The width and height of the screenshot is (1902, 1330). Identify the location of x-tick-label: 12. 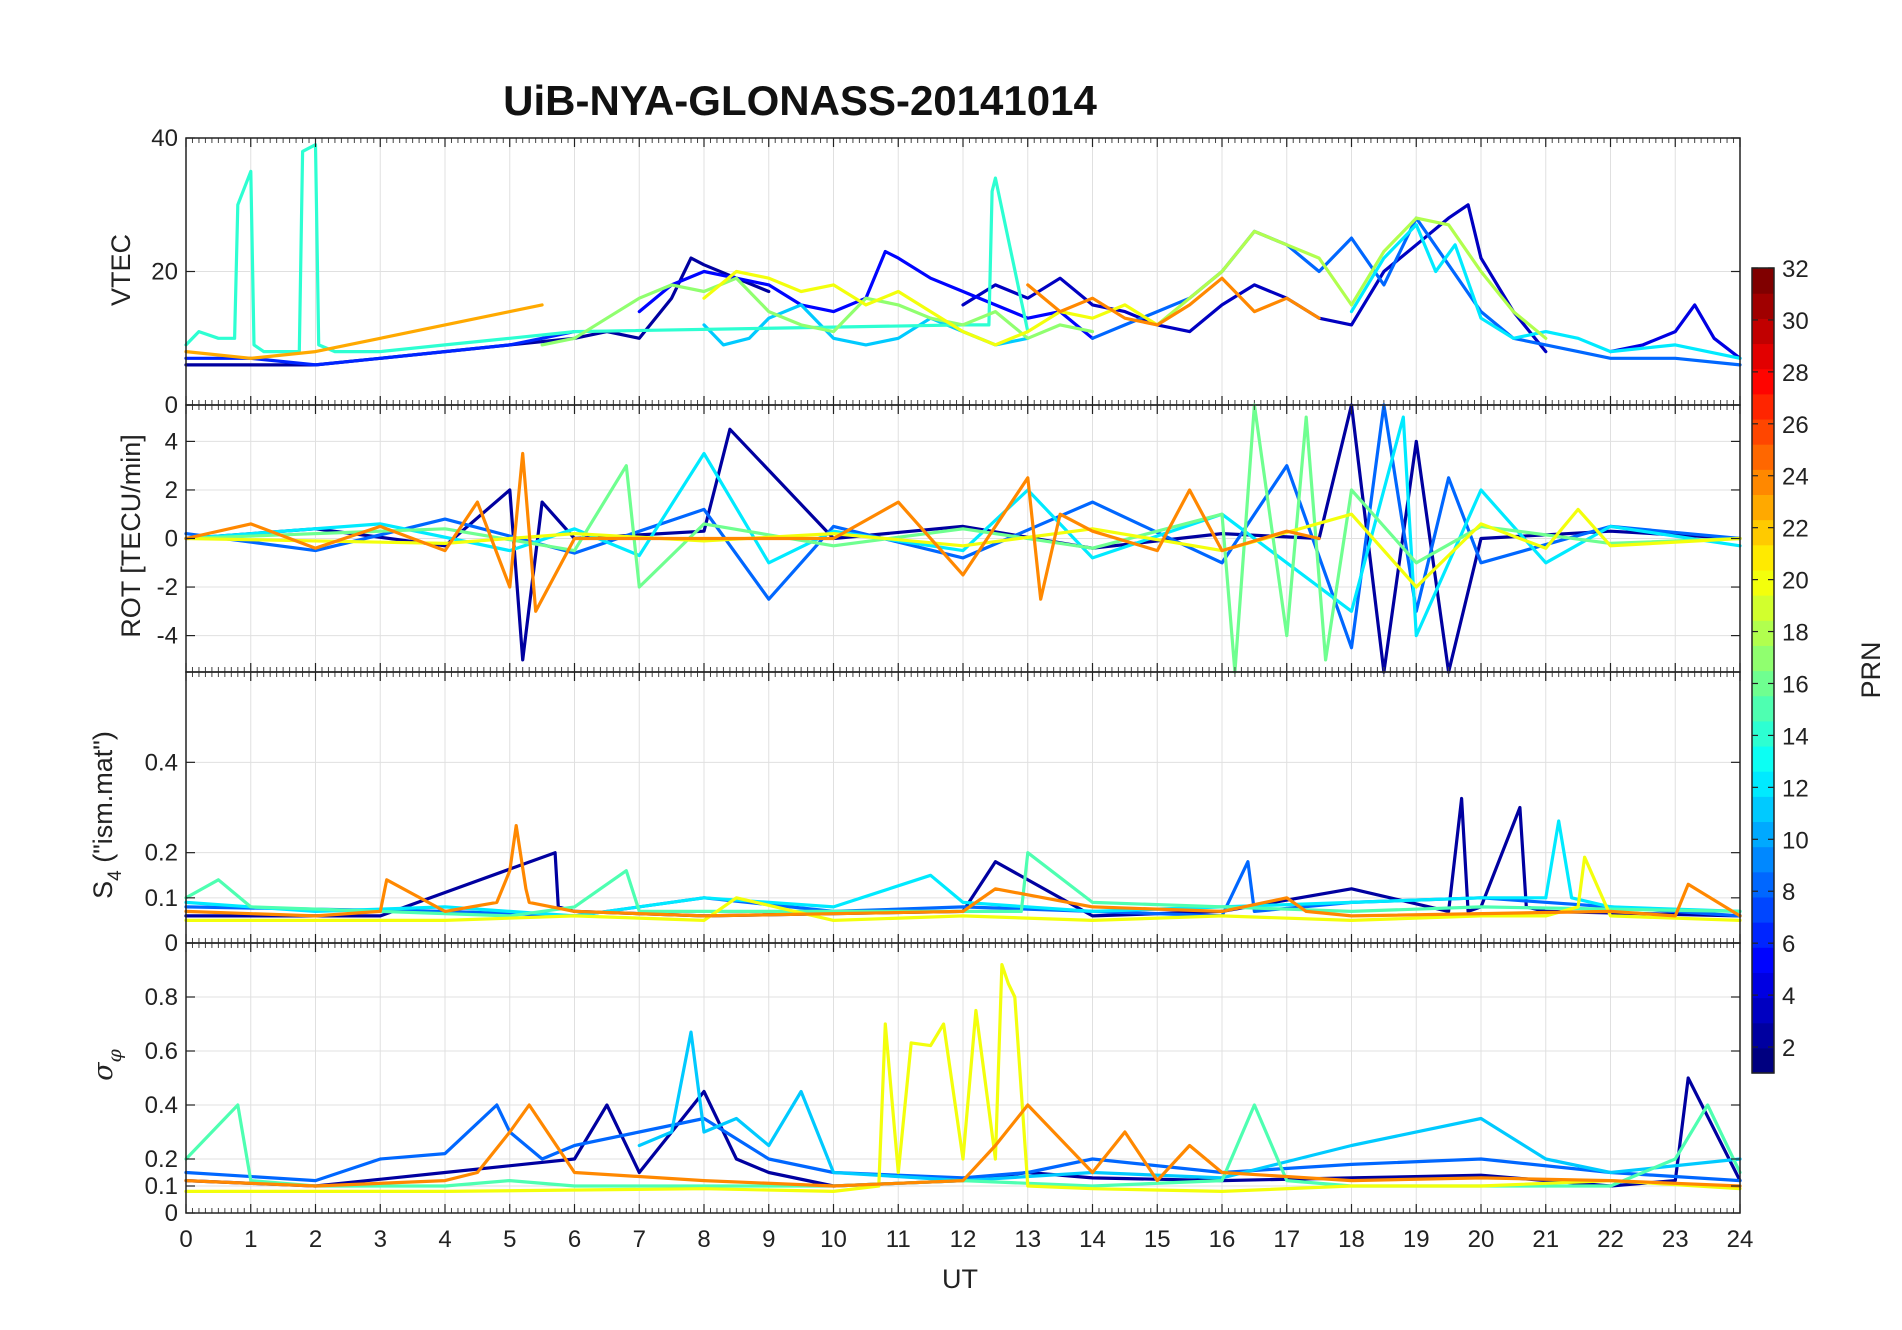
(963, 1239).